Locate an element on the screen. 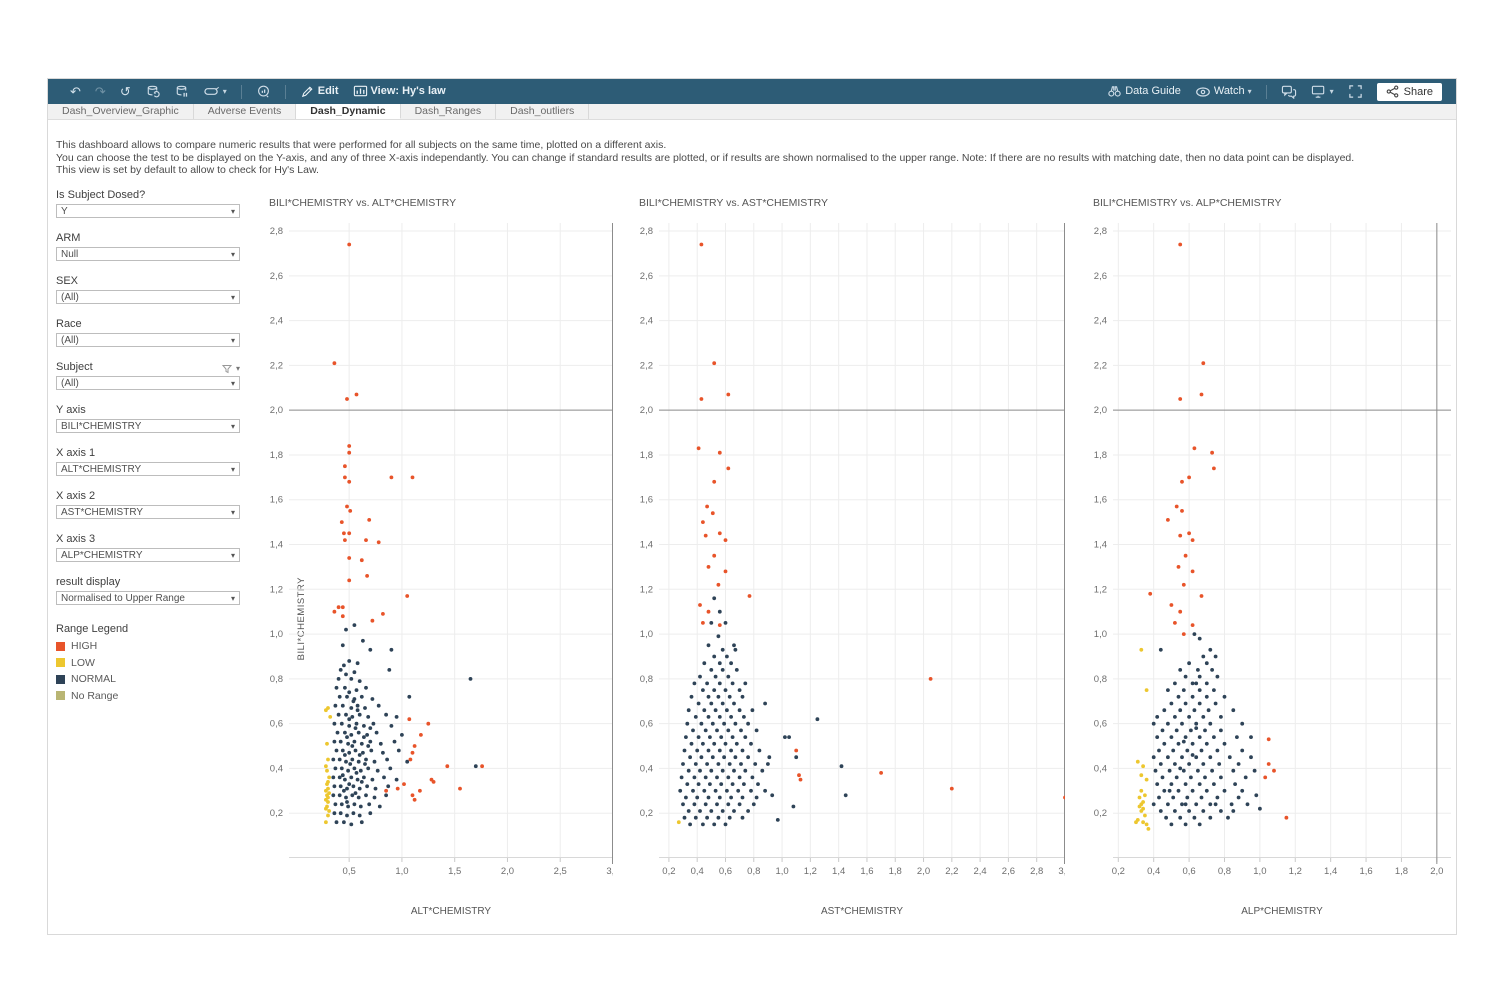  legend-item-high: HIGH is located at coordinates (148, 646).